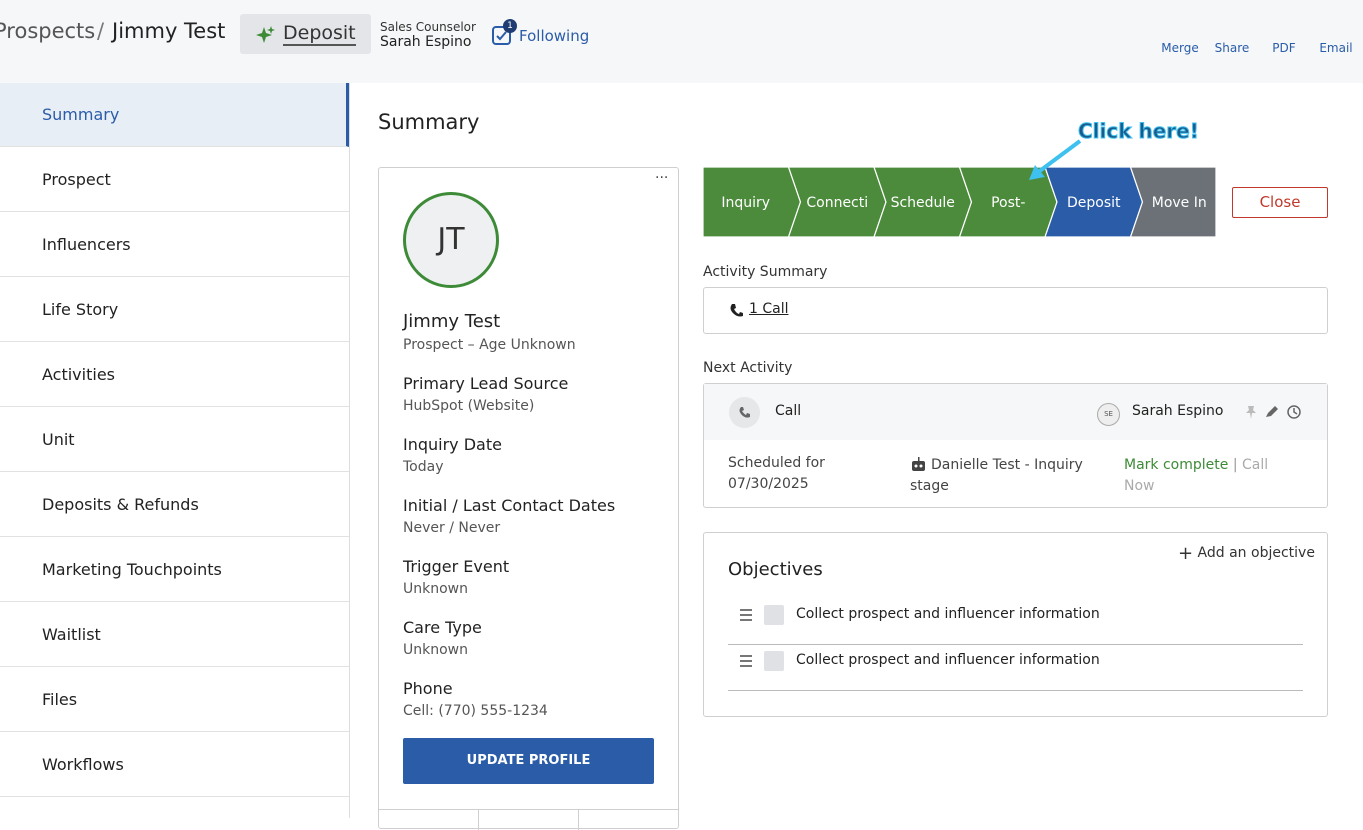 This screenshot has width=1363, height=830. Describe the element at coordinates (837, 203) in the screenshot. I see `stage-label: Connecti` at that location.